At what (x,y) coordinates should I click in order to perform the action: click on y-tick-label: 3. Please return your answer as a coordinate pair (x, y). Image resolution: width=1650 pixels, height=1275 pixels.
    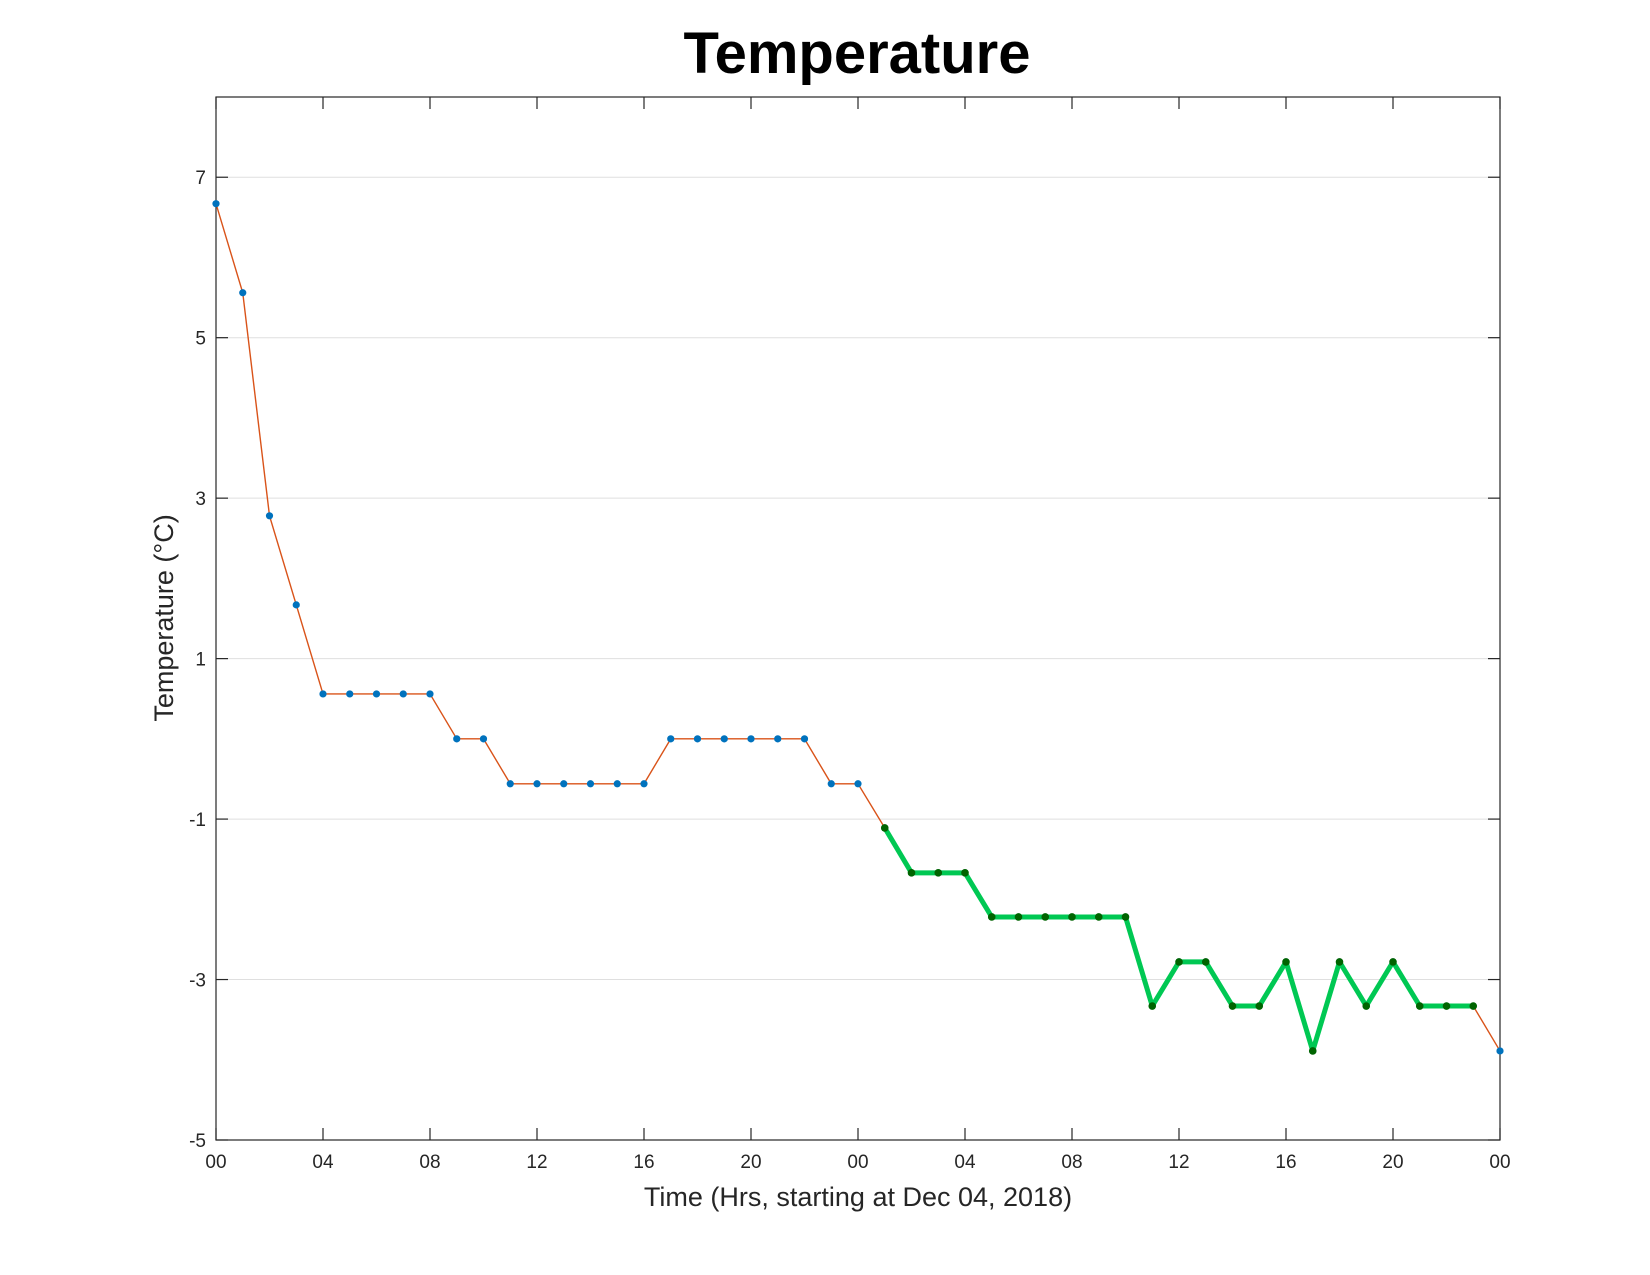
    Looking at the image, I should click on (200, 499).